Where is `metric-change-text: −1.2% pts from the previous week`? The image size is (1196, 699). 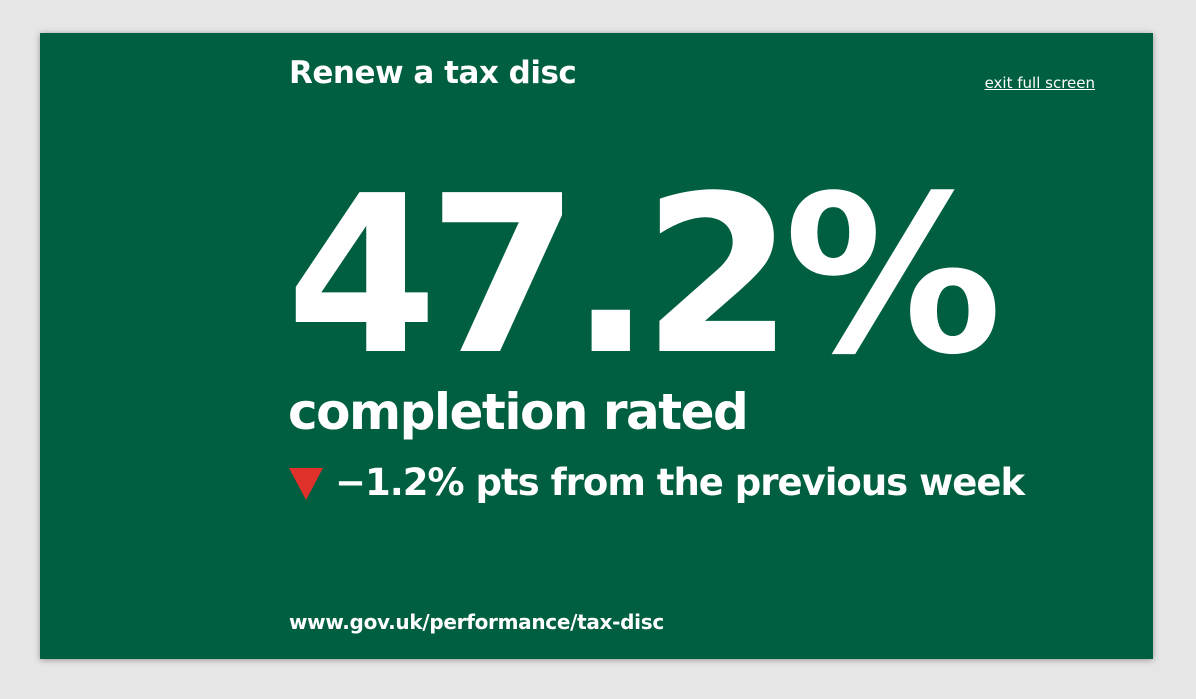
metric-change-text: −1.2% pts from the previous week is located at coordinates (680, 482).